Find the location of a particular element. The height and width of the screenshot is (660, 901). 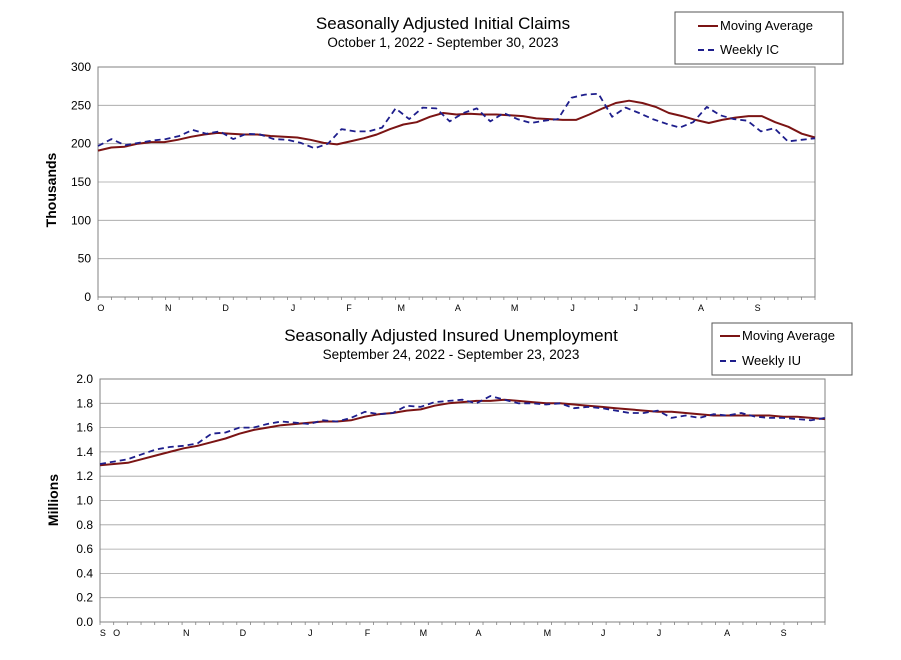

chart2-ytick-label: 0.2 is located at coordinates (84, 598).